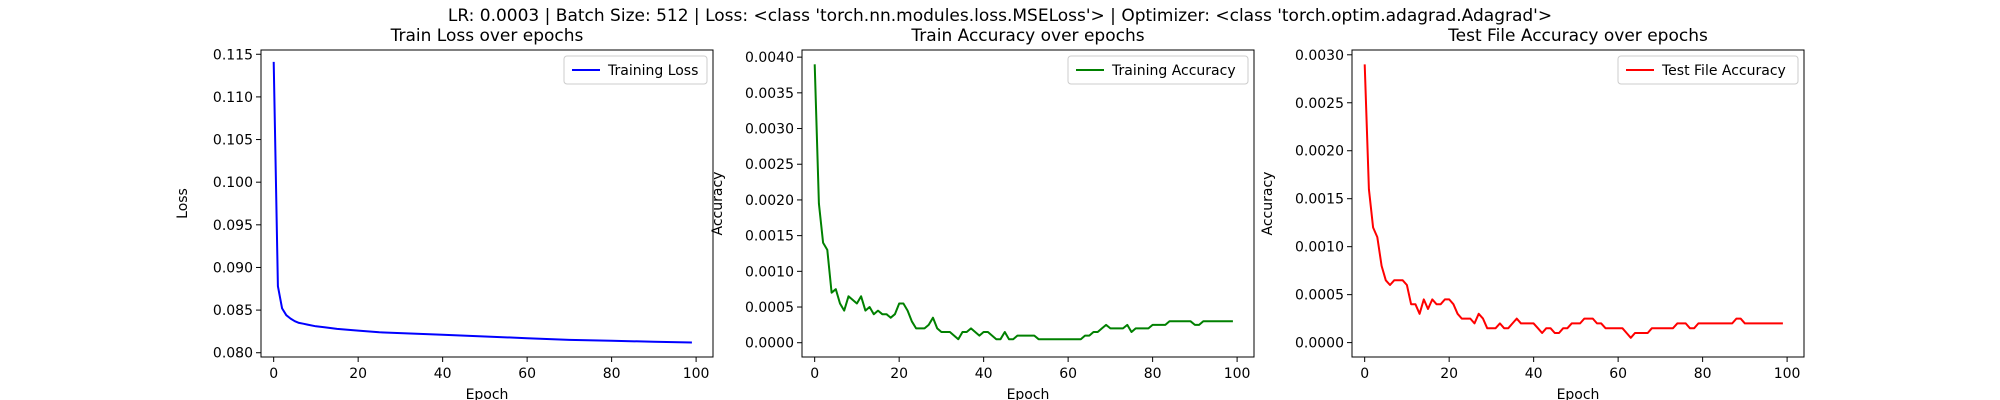 The width and height of the screenshot is (2000, 400). I want to click on y-tick-label: 0.085, so click(233, 311).